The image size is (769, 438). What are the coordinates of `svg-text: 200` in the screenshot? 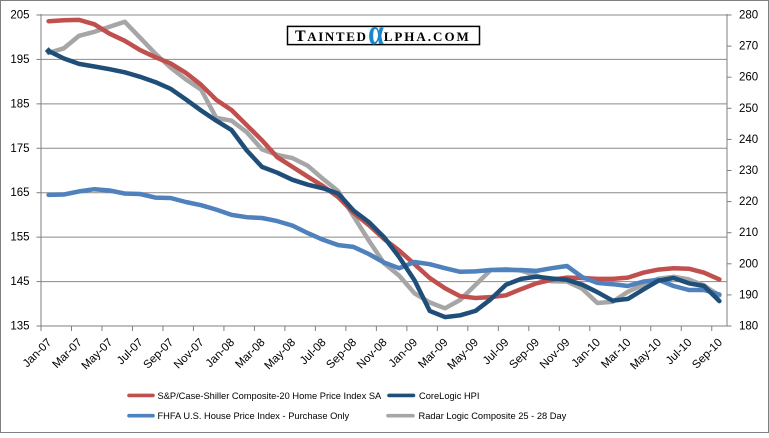 It's located at (748, 264).